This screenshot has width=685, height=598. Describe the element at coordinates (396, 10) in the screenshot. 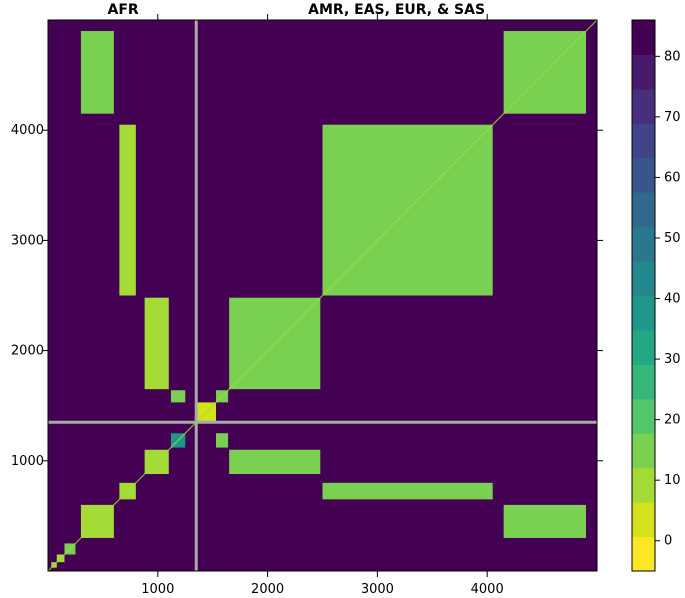

I see `group-label-others: AMR, EAS, EUR, & SAS` at that location.